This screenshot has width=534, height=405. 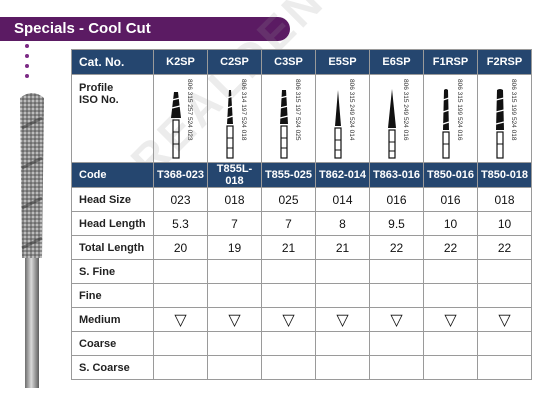 What do you see at coordinates (396, 118) in the screenshot?
I see `profile-cell: 806 315 249 524 016` at bounding box center [396, 118].